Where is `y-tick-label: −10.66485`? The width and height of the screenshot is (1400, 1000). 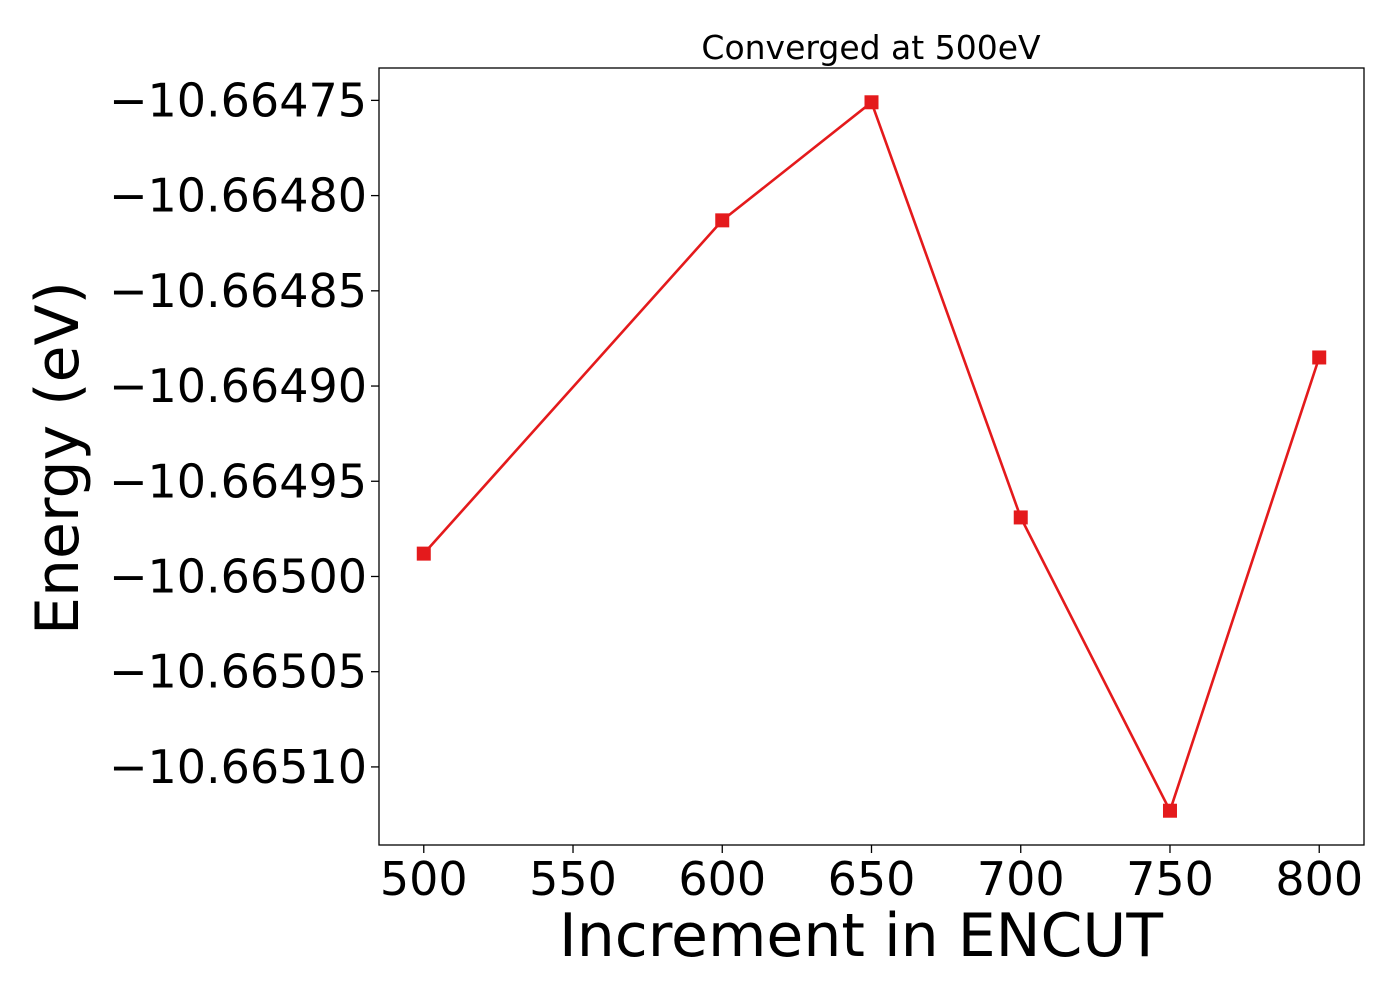
y-tick-label: −10.66485 is located at coordinates (238, 291).